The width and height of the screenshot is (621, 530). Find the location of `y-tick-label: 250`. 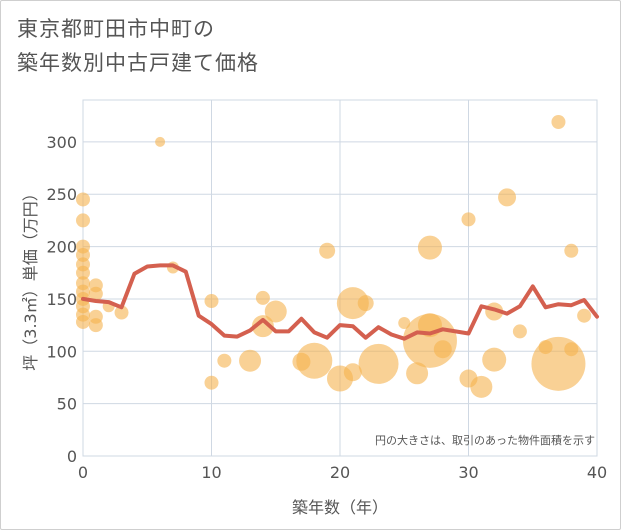

y-tick-label: 250 is located at coordinates (61, 194).